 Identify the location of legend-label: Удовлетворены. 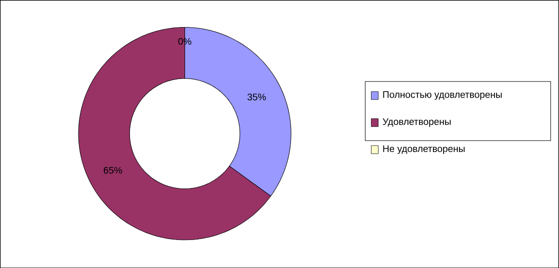
(416, 122).